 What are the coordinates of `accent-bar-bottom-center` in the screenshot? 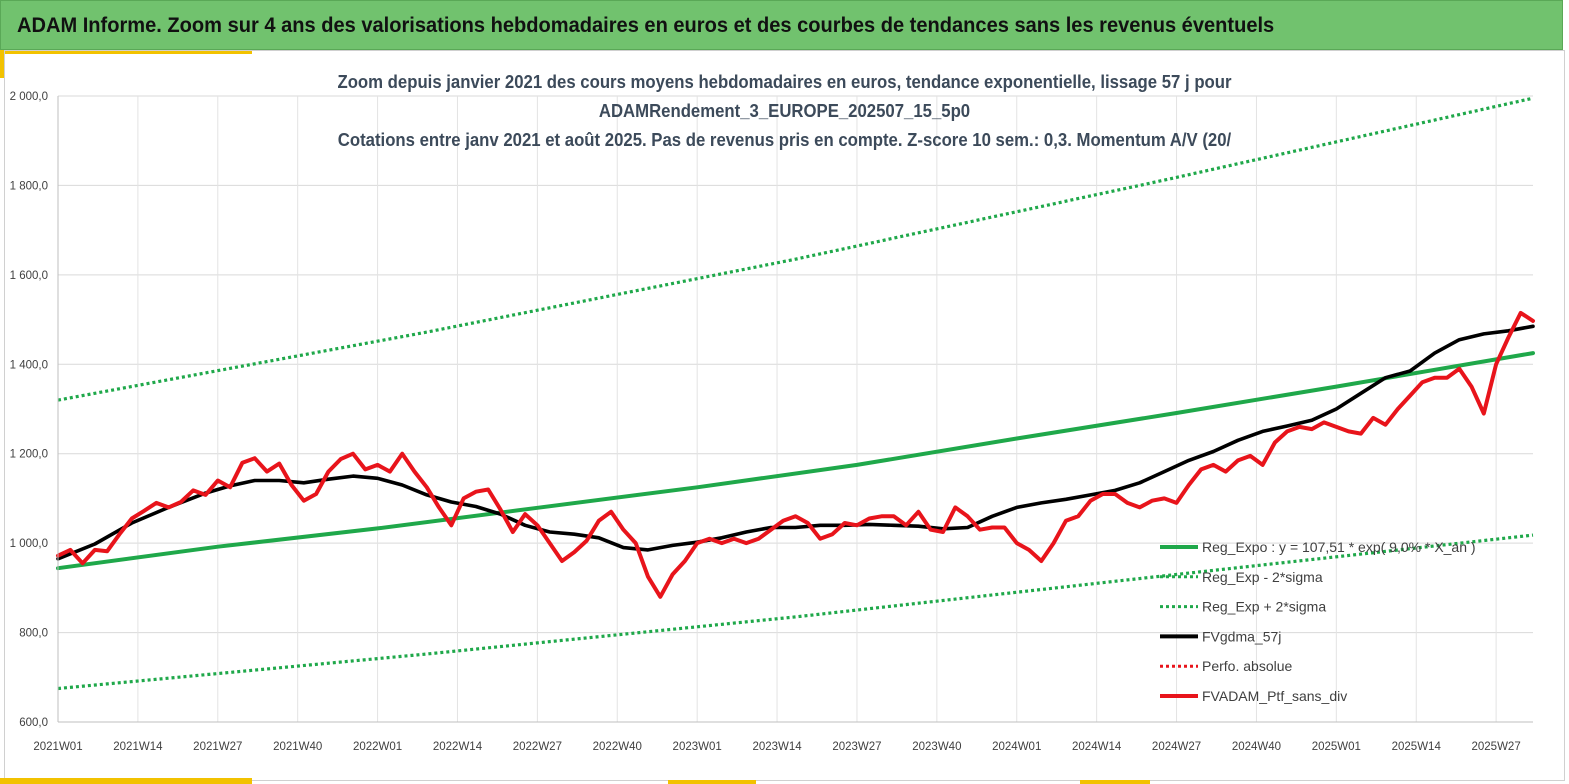 It's located at (712, 782).